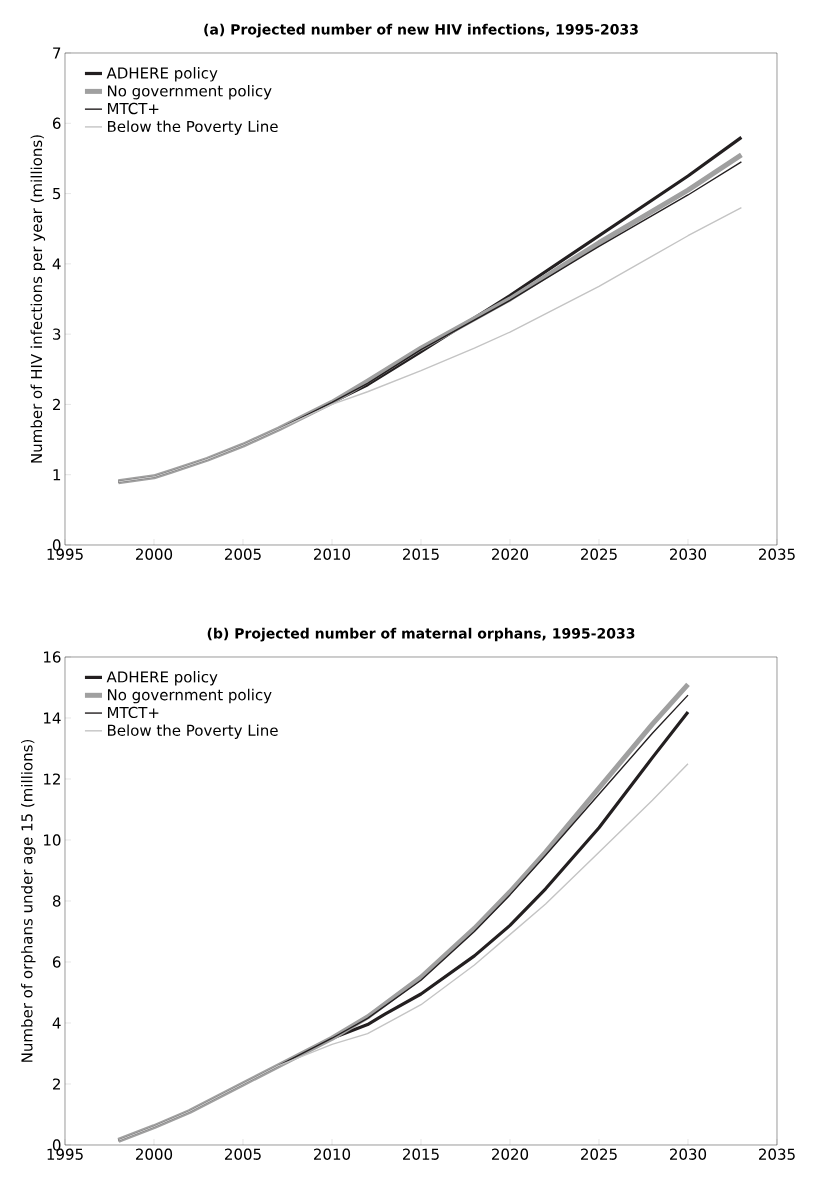 The width and height of the screenshot is (813, 1184). What do you see at coordinates (57, 53) in the screenshot?
I see `y-tick-label: 7` at bounding box center [57, 53].